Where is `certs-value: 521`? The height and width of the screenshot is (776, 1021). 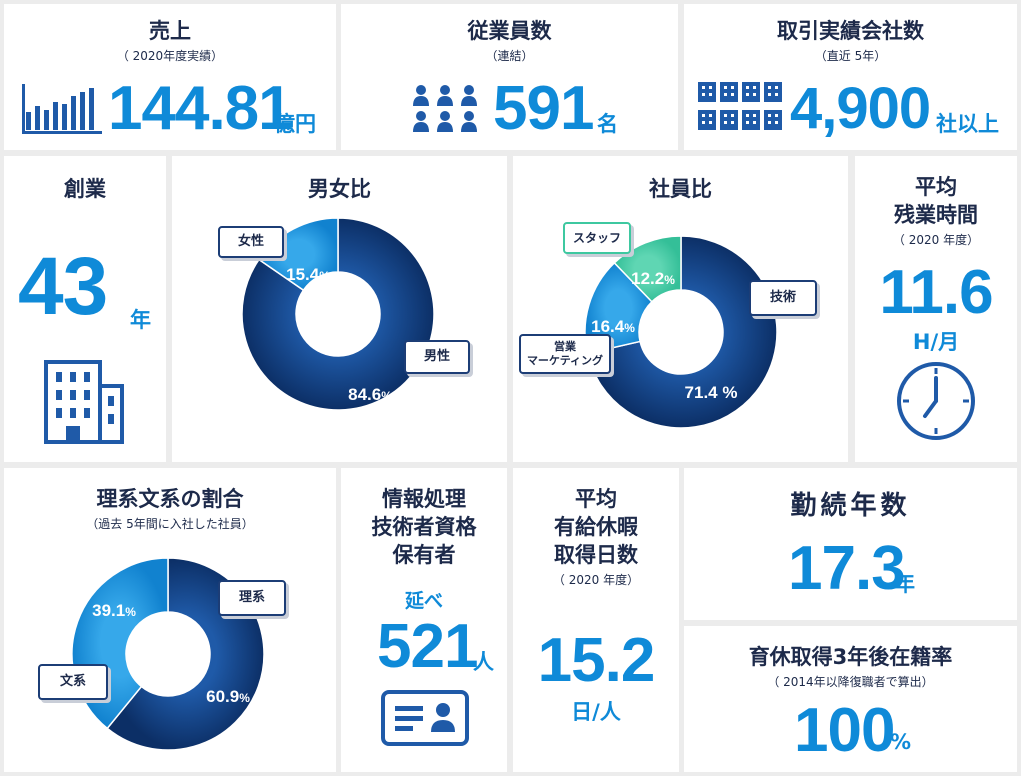 certs-value: 521 is located at coordinates (427, 646).